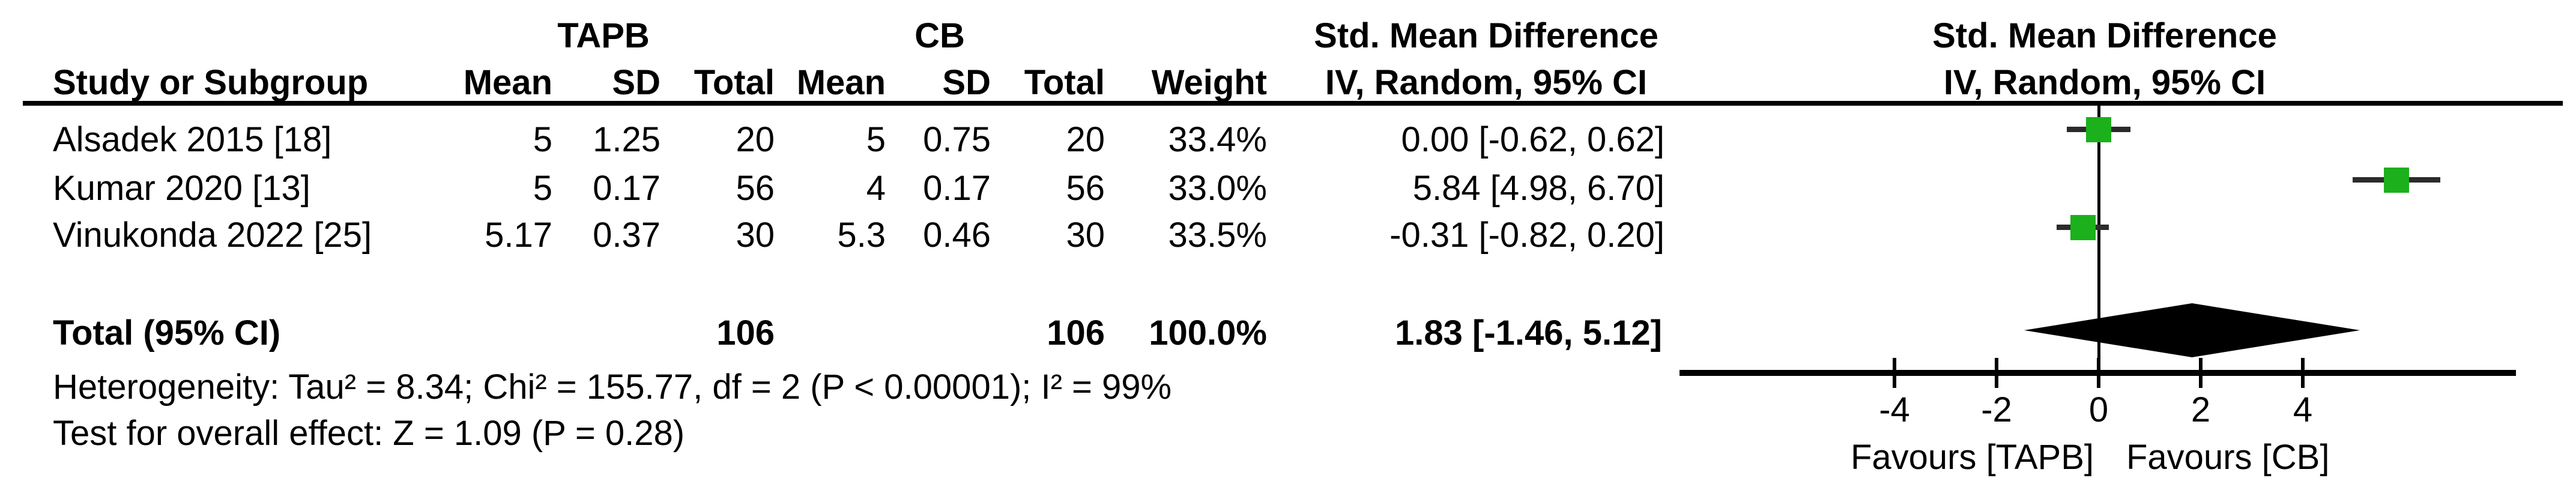  Describe the element at coordinates (1209, 82) in the screenshot. I see `col-header-weight: Weight` at that location.